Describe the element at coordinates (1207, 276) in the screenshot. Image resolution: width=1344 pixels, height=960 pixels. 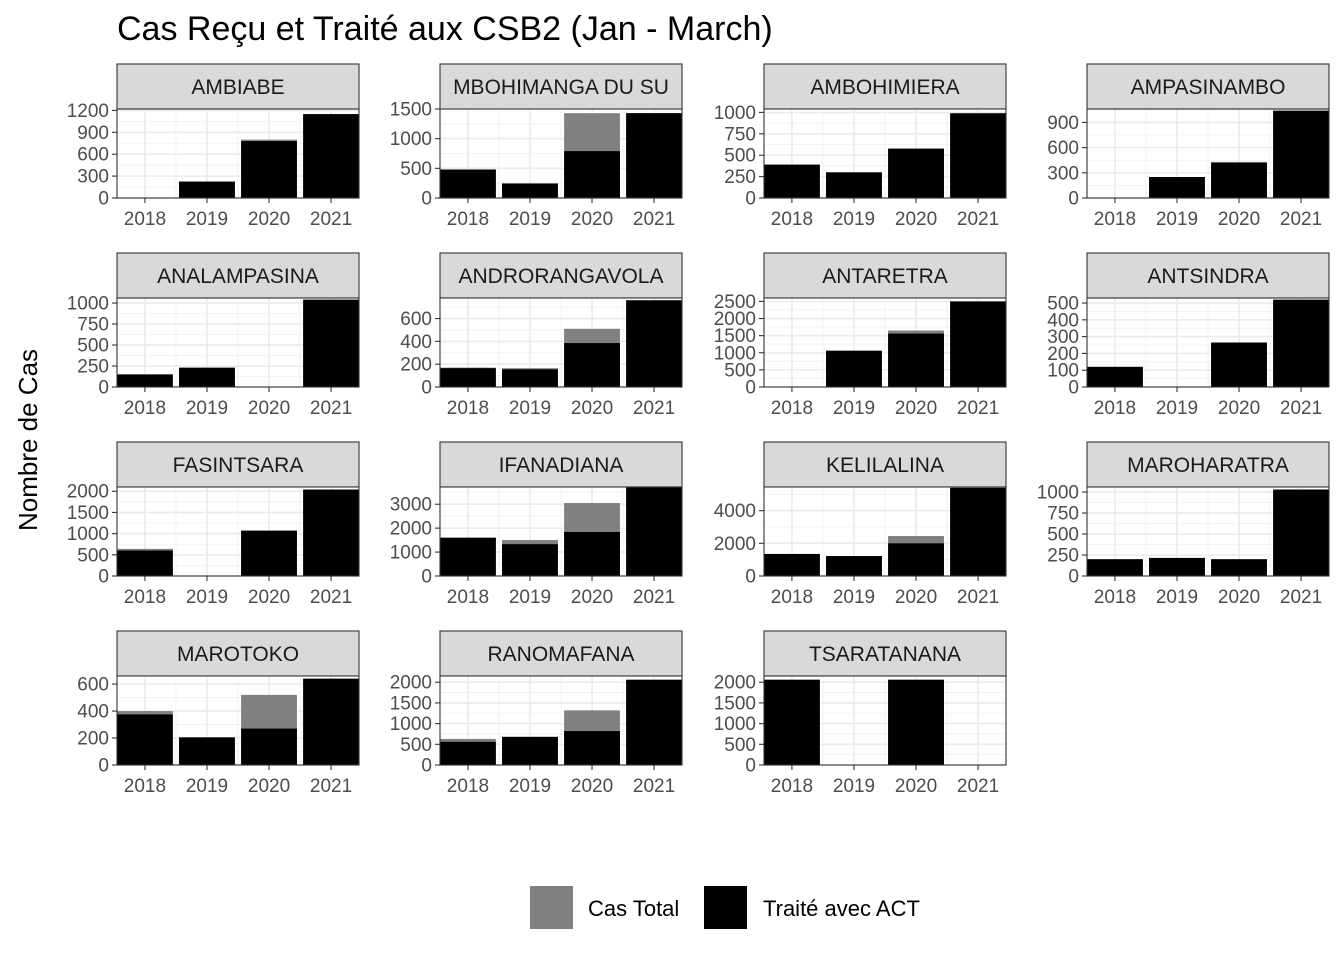
I see `facet-strip-label: ANTSINDRA` at that location.